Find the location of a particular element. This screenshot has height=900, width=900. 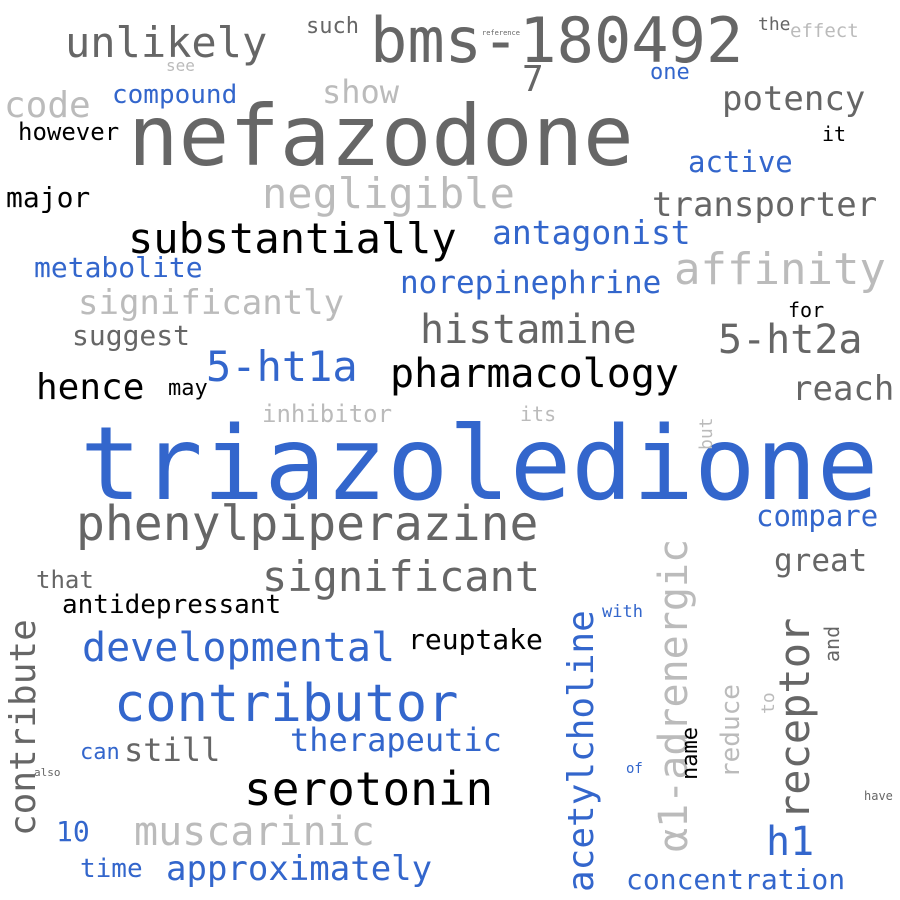

word-its: its is located at coordinates (538, 414).